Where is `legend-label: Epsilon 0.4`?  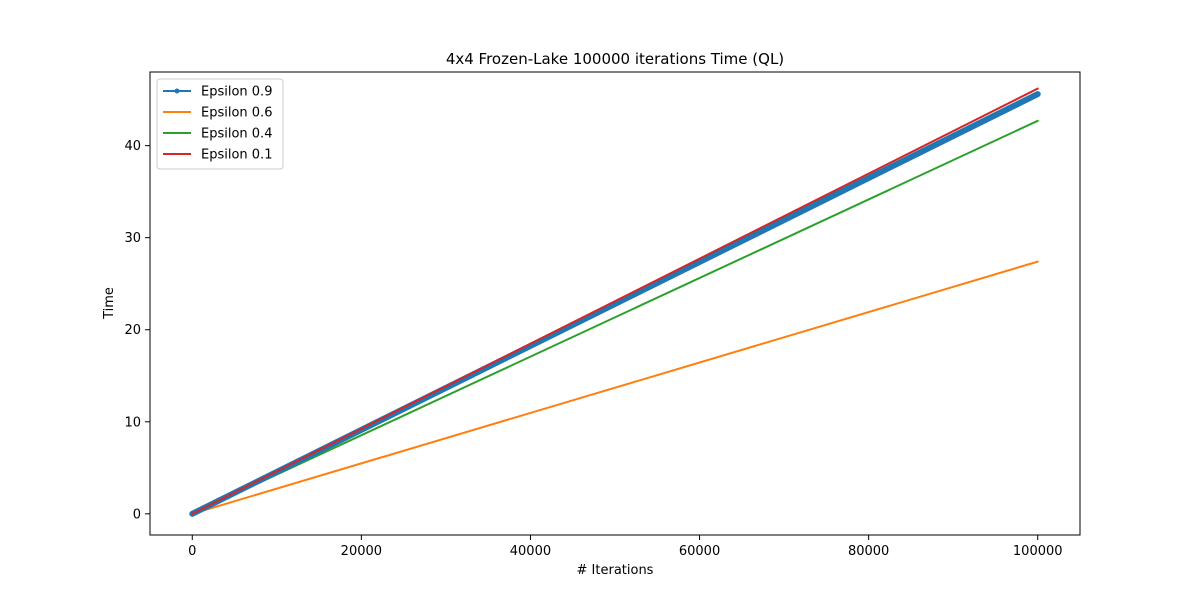 legend-label: Epsilon 0.4 is located at coordinates (236, 134).